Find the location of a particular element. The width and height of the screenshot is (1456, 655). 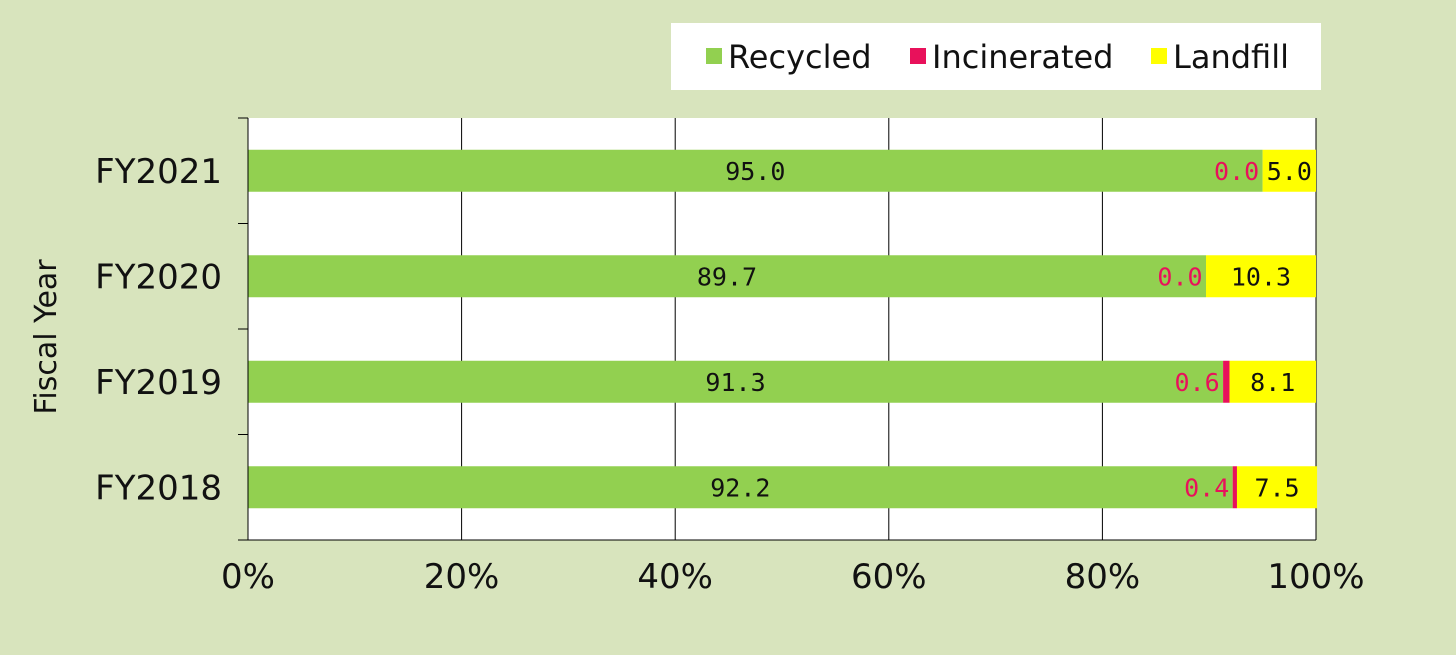

data-label-landfill: 8.1 is located at coordinates (1272, 382).